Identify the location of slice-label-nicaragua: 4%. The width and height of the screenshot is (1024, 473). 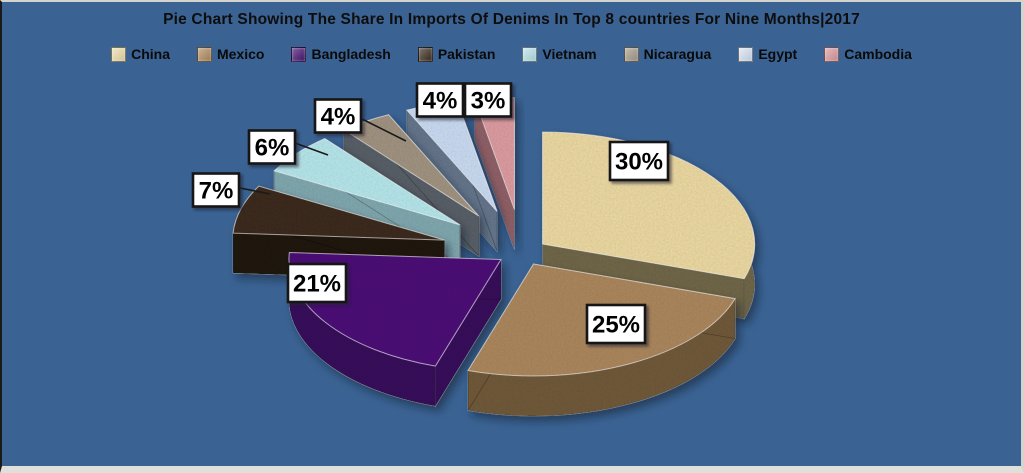
(338, 116).